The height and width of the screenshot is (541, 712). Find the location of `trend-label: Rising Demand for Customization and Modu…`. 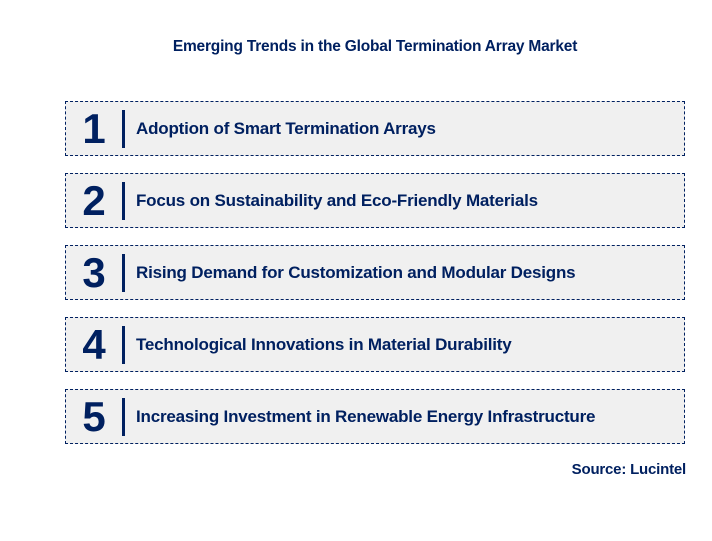

trend-label: Rising Demand for Customization and Modu… is located at coordinates (356, 272).